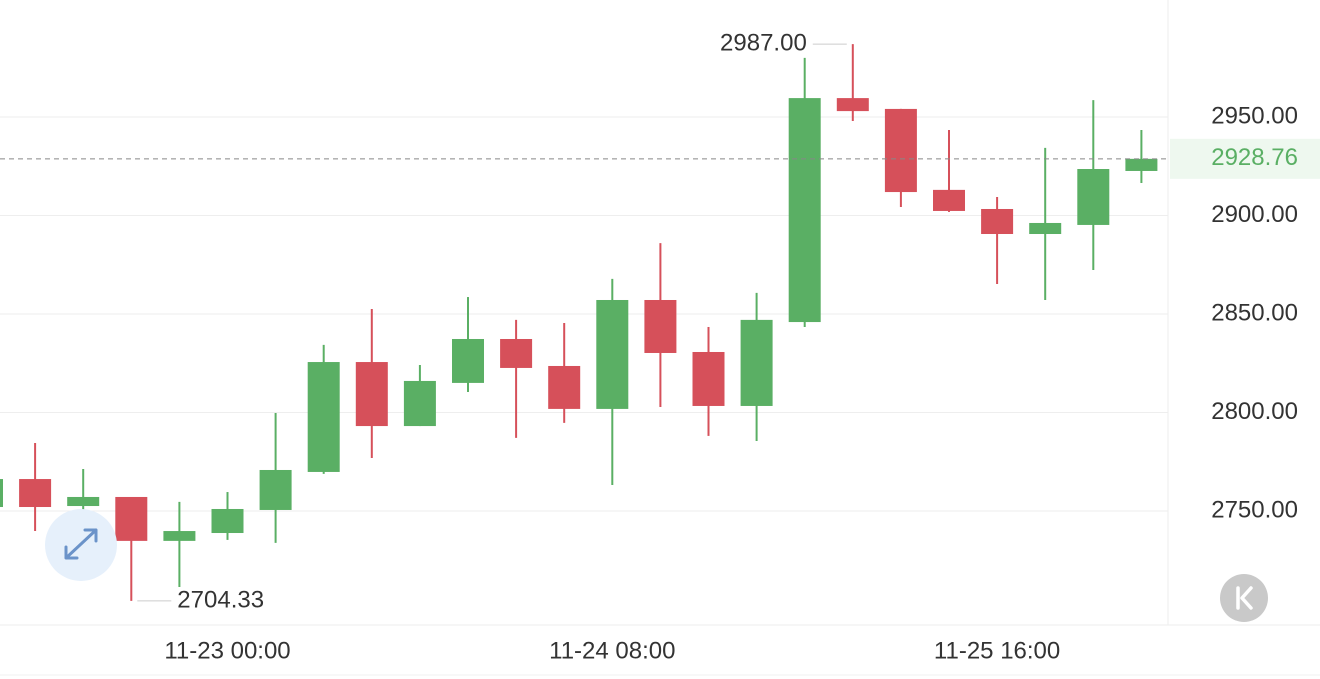 The width and height of the screenshot is (1320, 679). Describe the element at coordinates (1244, 598) in the screenshot. I see `back-to-latest-button` at that location.